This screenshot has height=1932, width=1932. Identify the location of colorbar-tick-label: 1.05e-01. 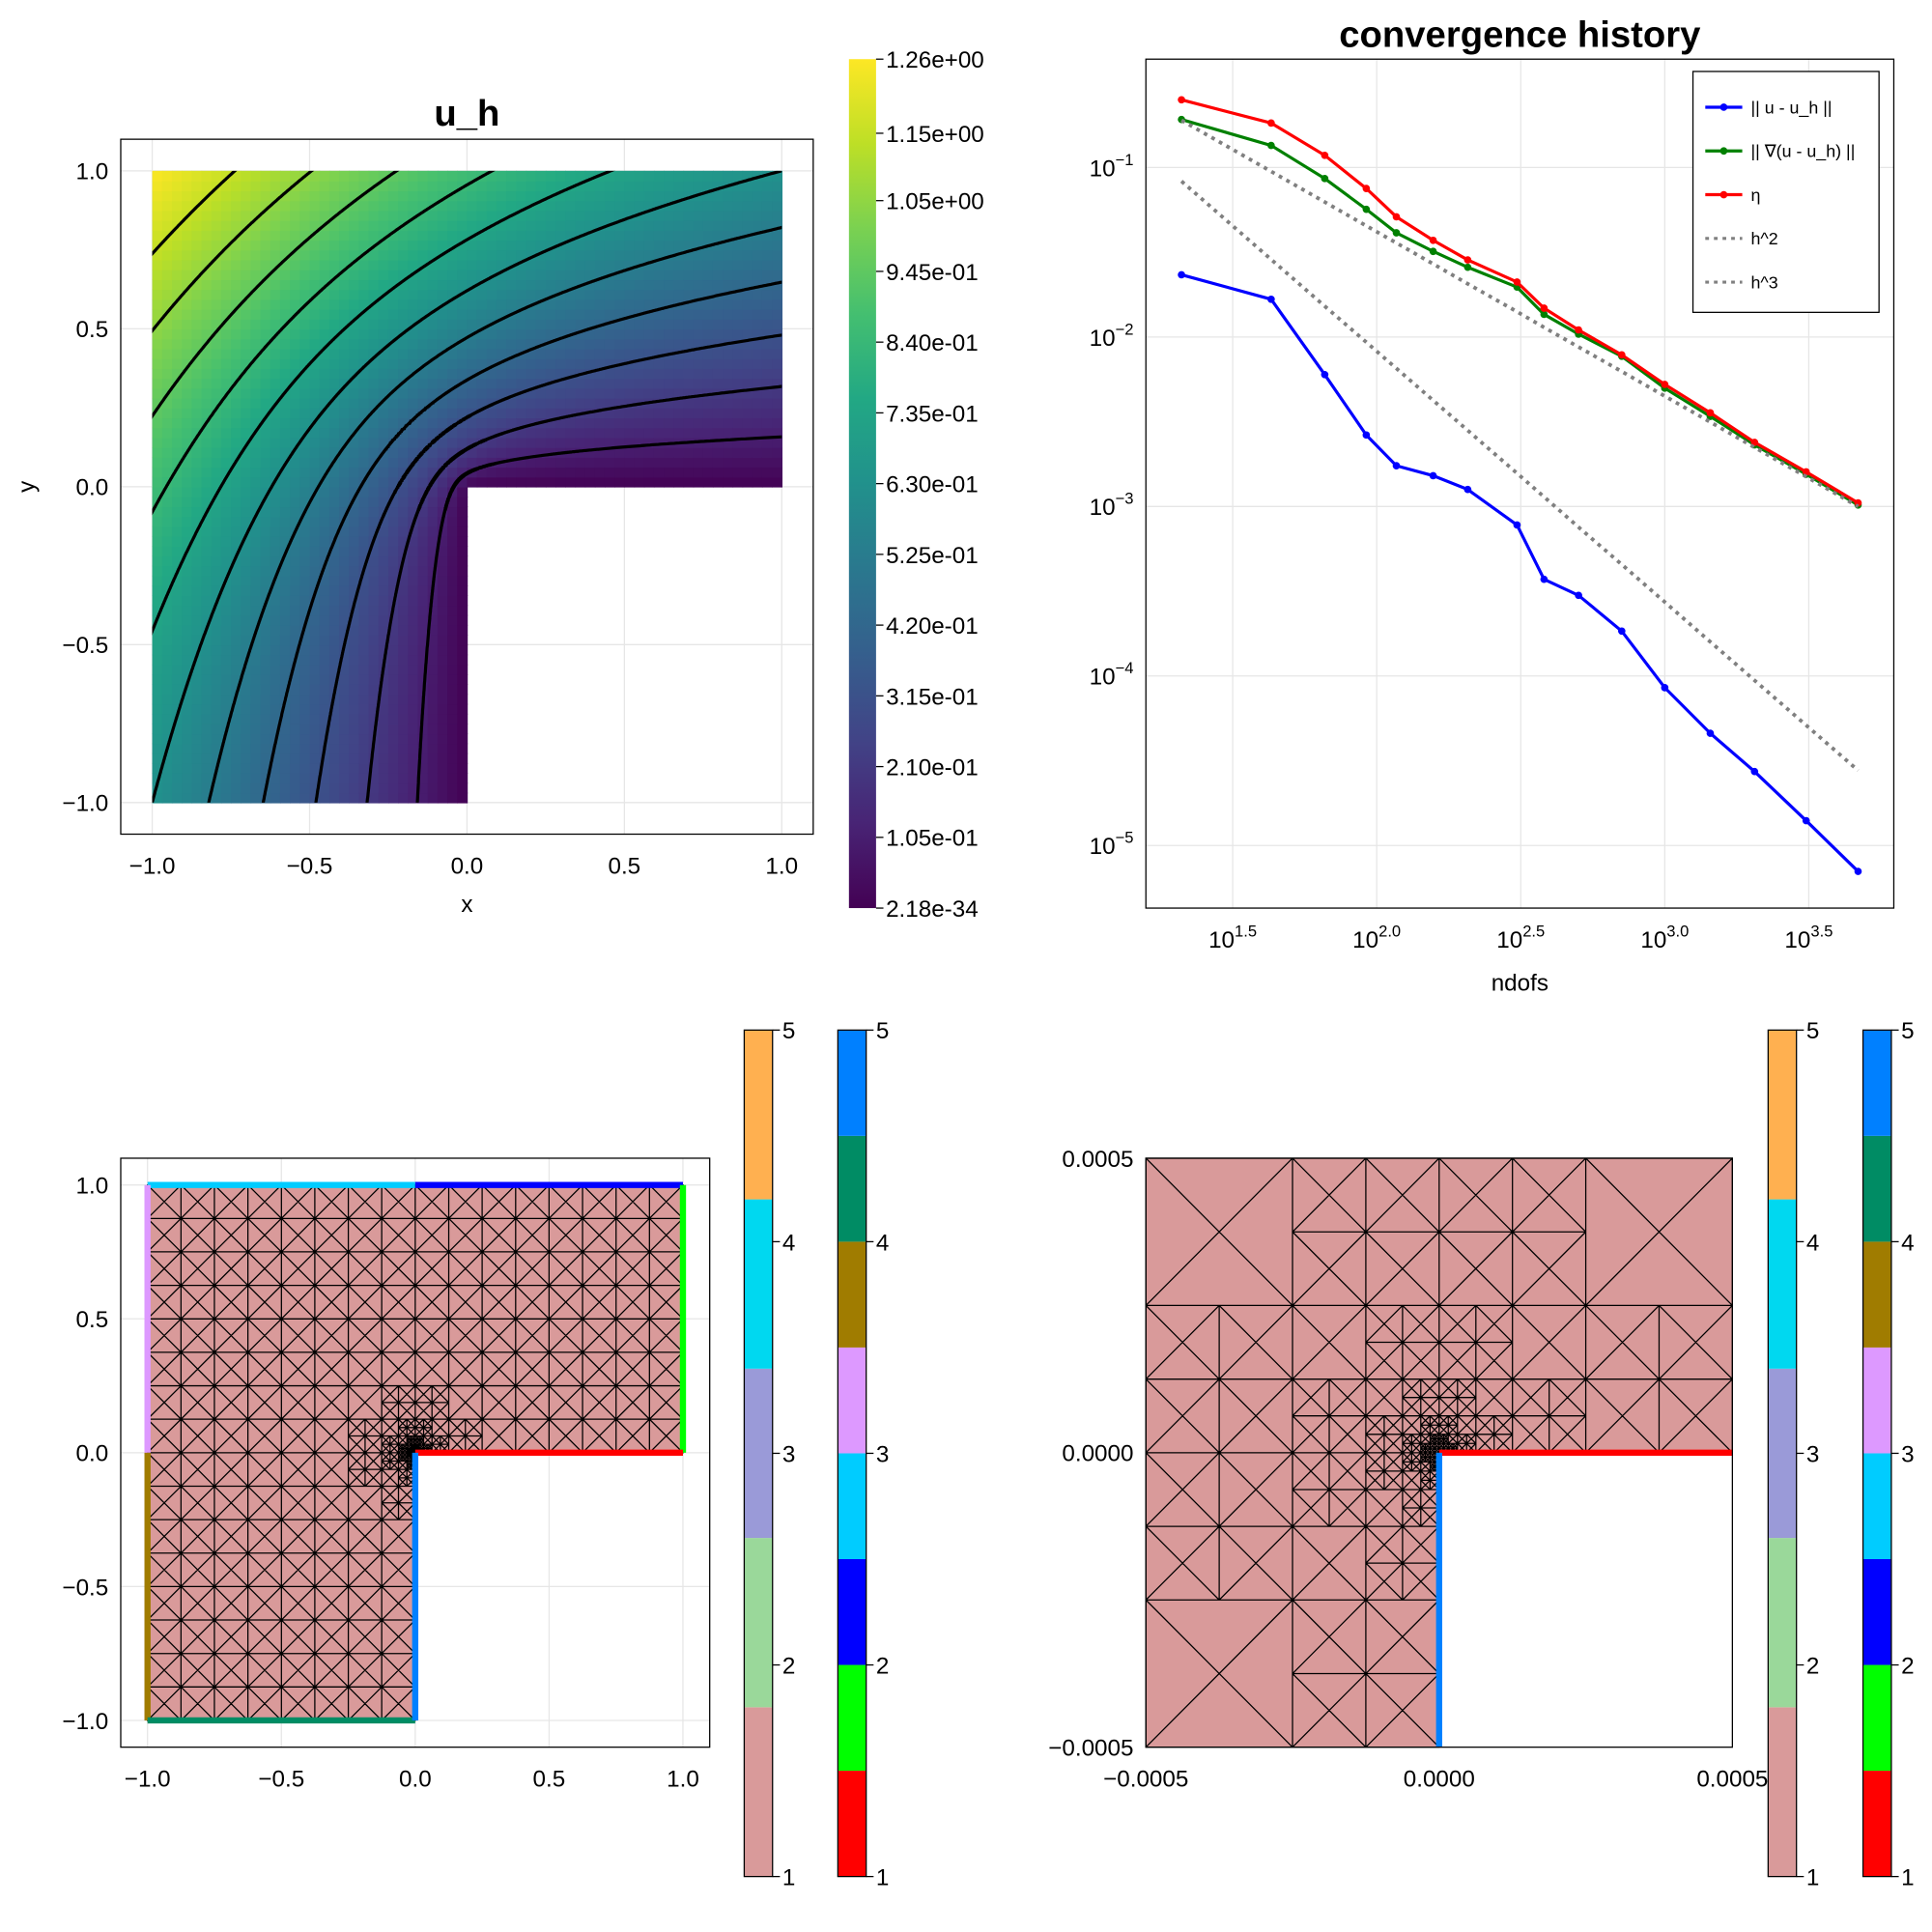
(932, 839).